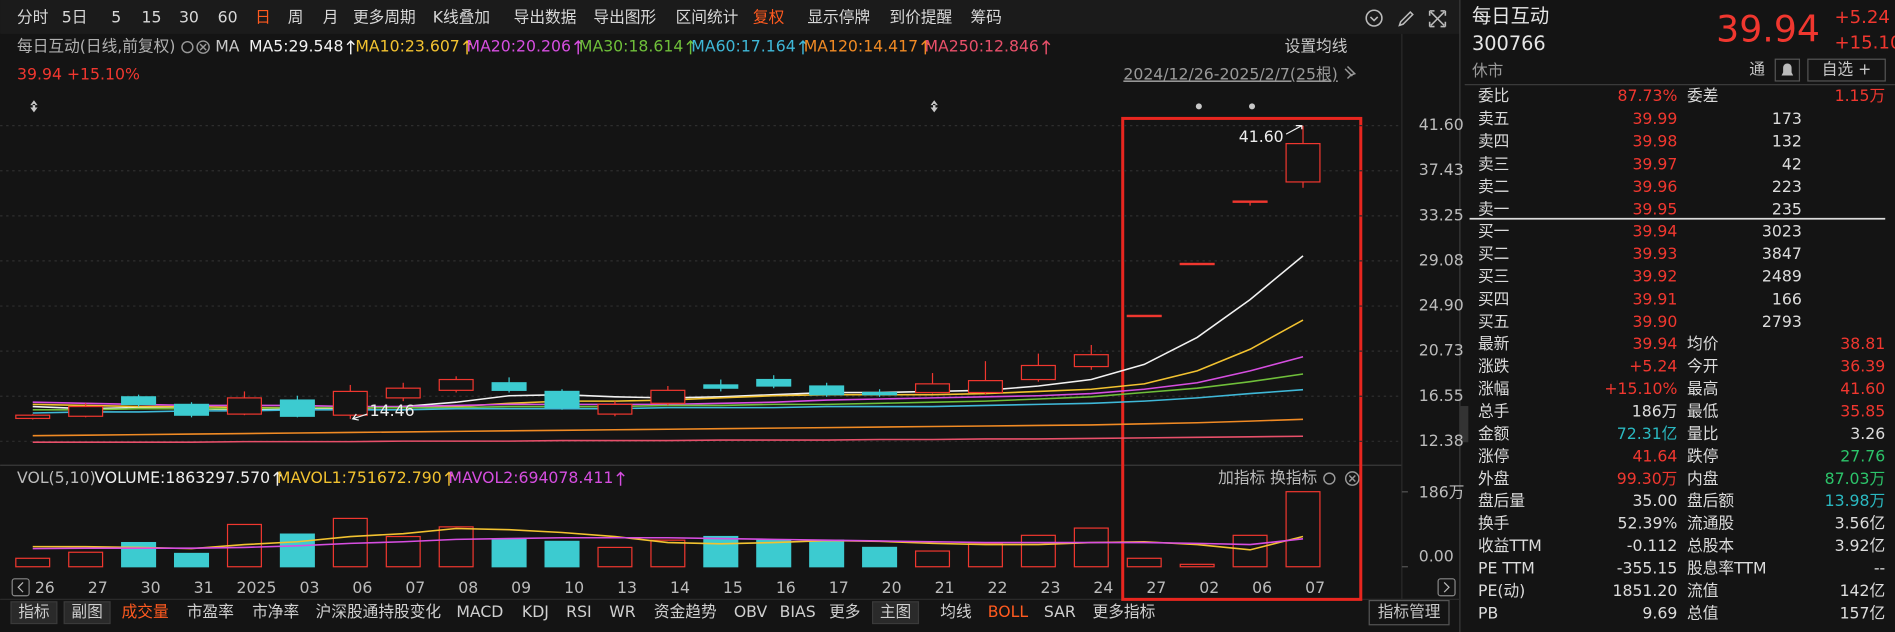 The image size is (1895, 632). What do you see at coordinates (1654, 186) in the screenshot?
I see `book-price: 39.96` at bounding box center [1654, 186].